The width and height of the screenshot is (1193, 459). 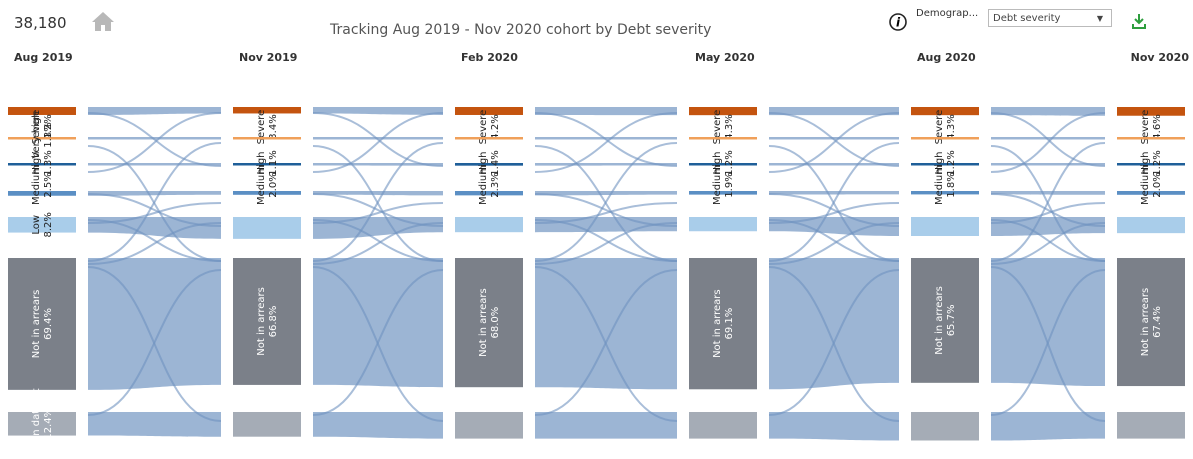 I want to click on column-date: Aug 2019, so click(x=43, y=57).